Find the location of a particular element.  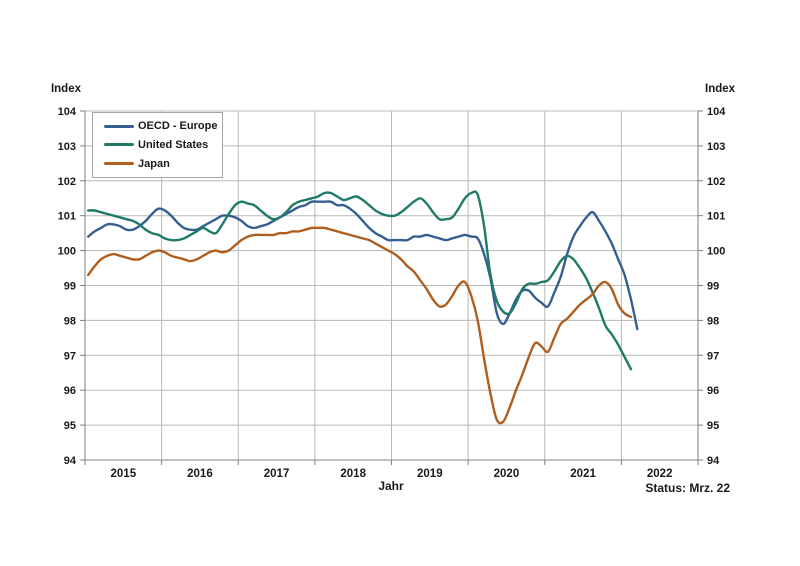

y-tick-label-right: 102 is located at coordinates (716, 182).